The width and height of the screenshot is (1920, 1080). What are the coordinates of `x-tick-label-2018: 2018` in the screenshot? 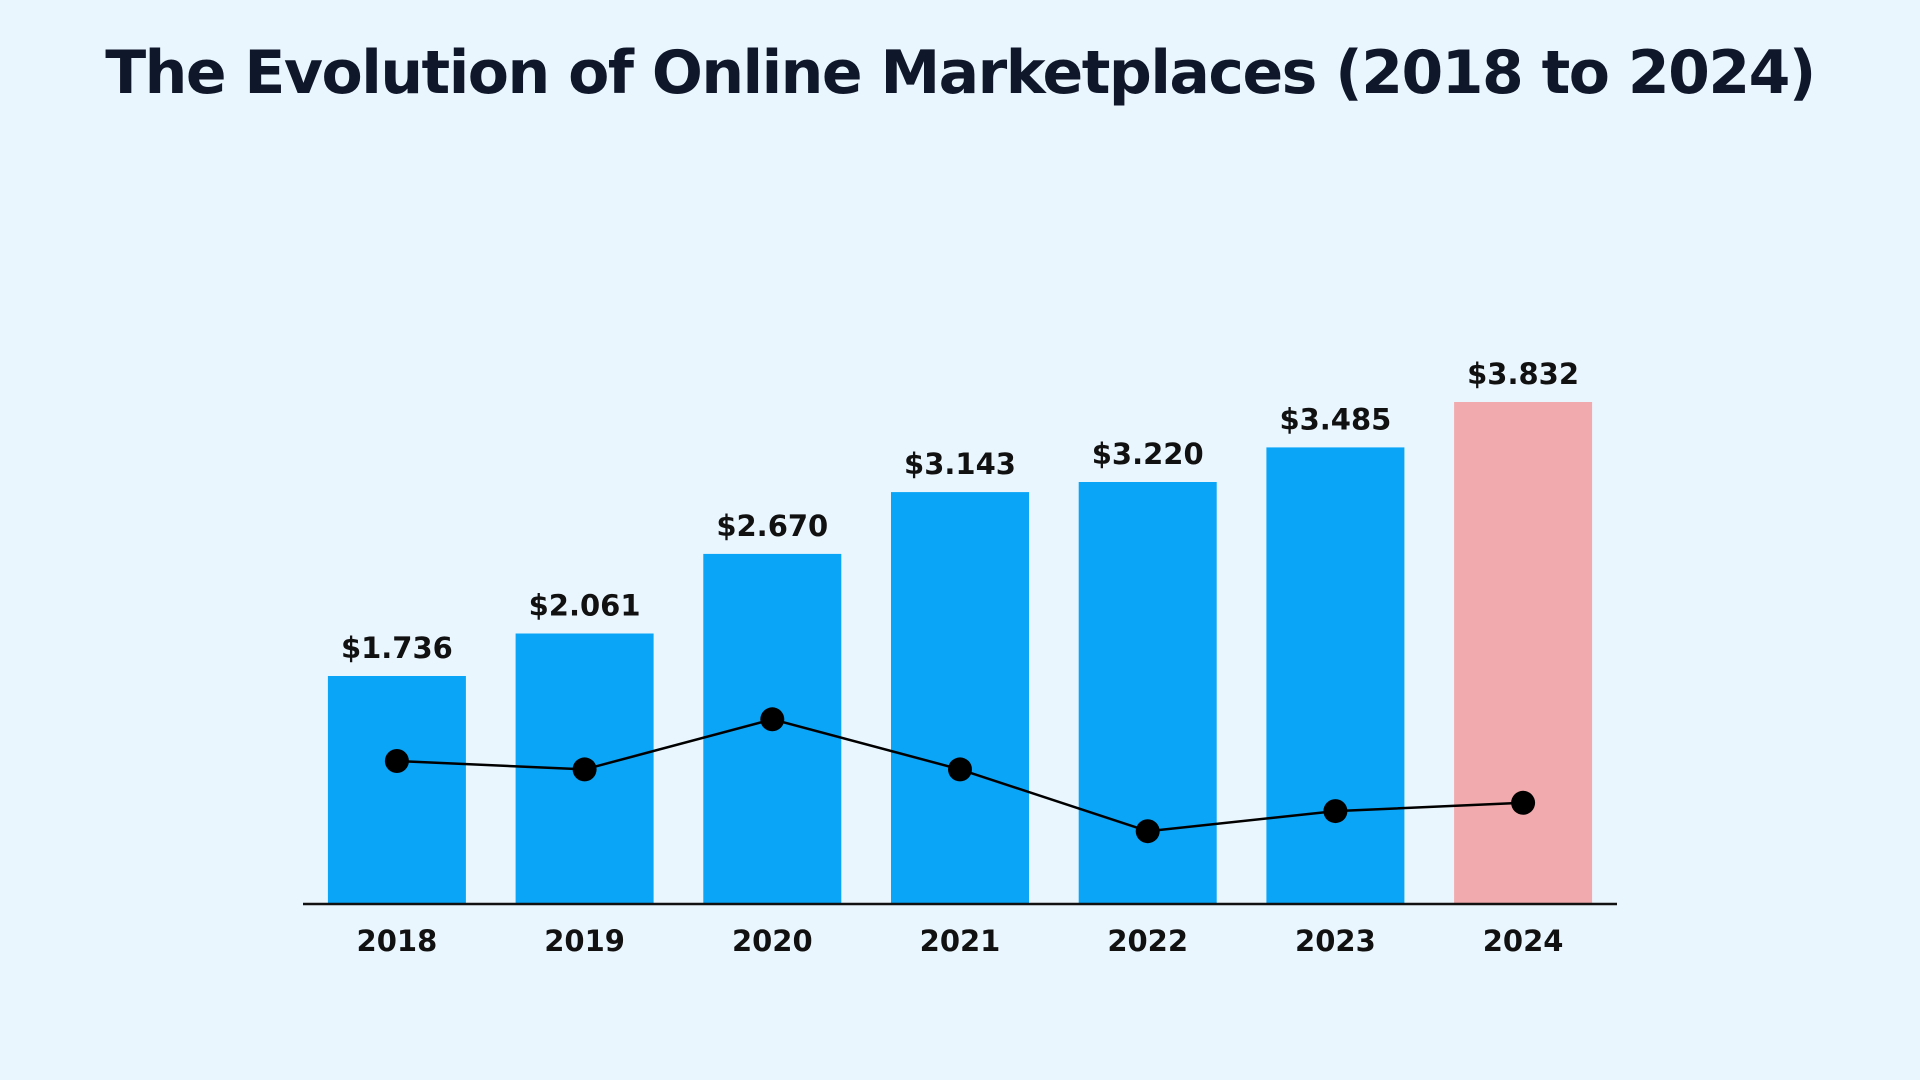 It's located at (397, 941).